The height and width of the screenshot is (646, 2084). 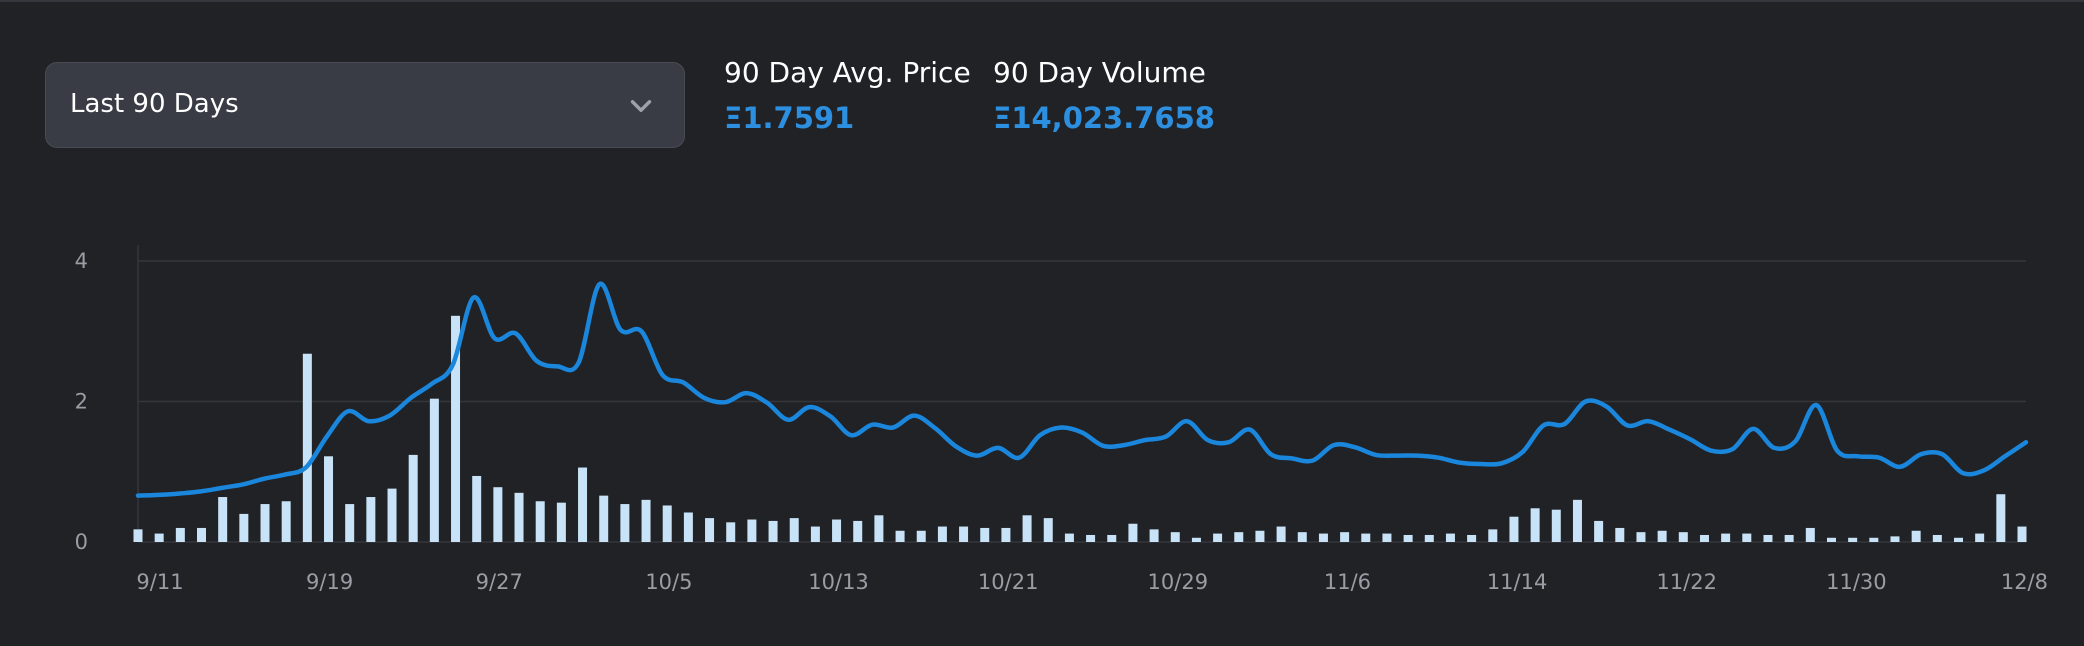 What do you see at coordinates (499, 582) in the screenshot?
I see `x-tick-label: 9/27` at bounding box center [499, 582].